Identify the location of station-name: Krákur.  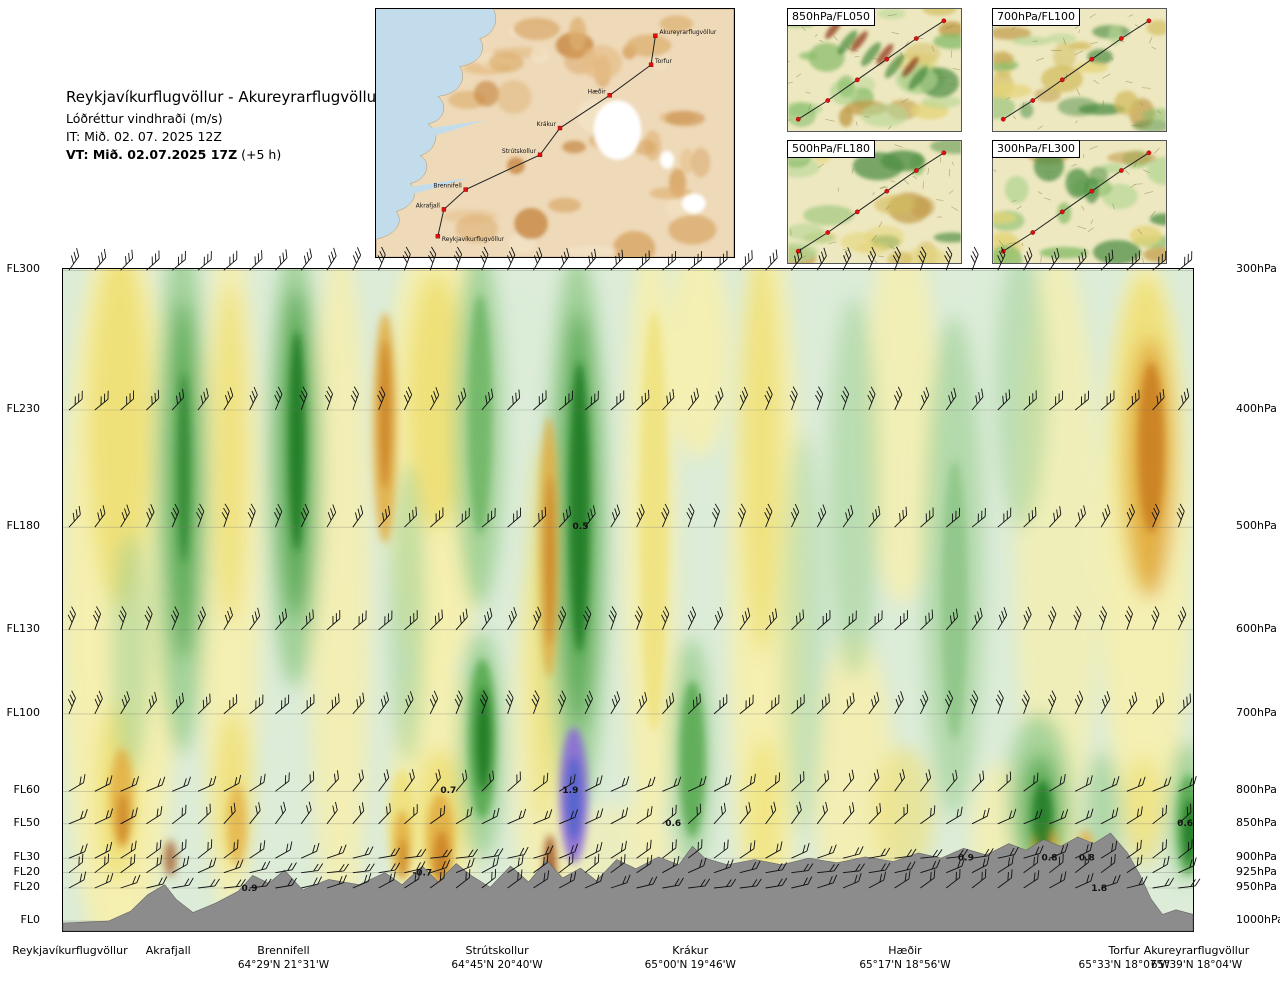
(690, 950).